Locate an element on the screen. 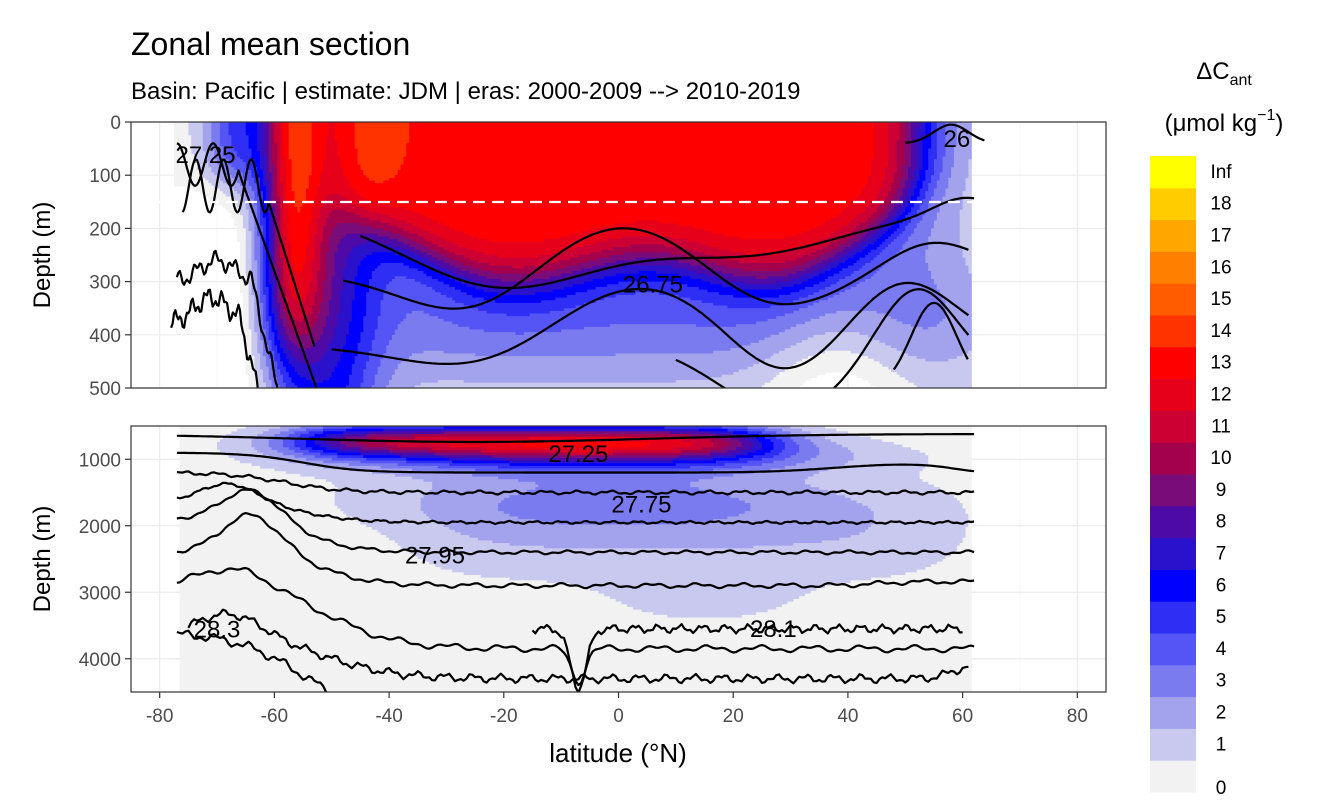 This screenshot has height=806, width=1344. legend-label: 5 is located at coordinates (1221, 617).